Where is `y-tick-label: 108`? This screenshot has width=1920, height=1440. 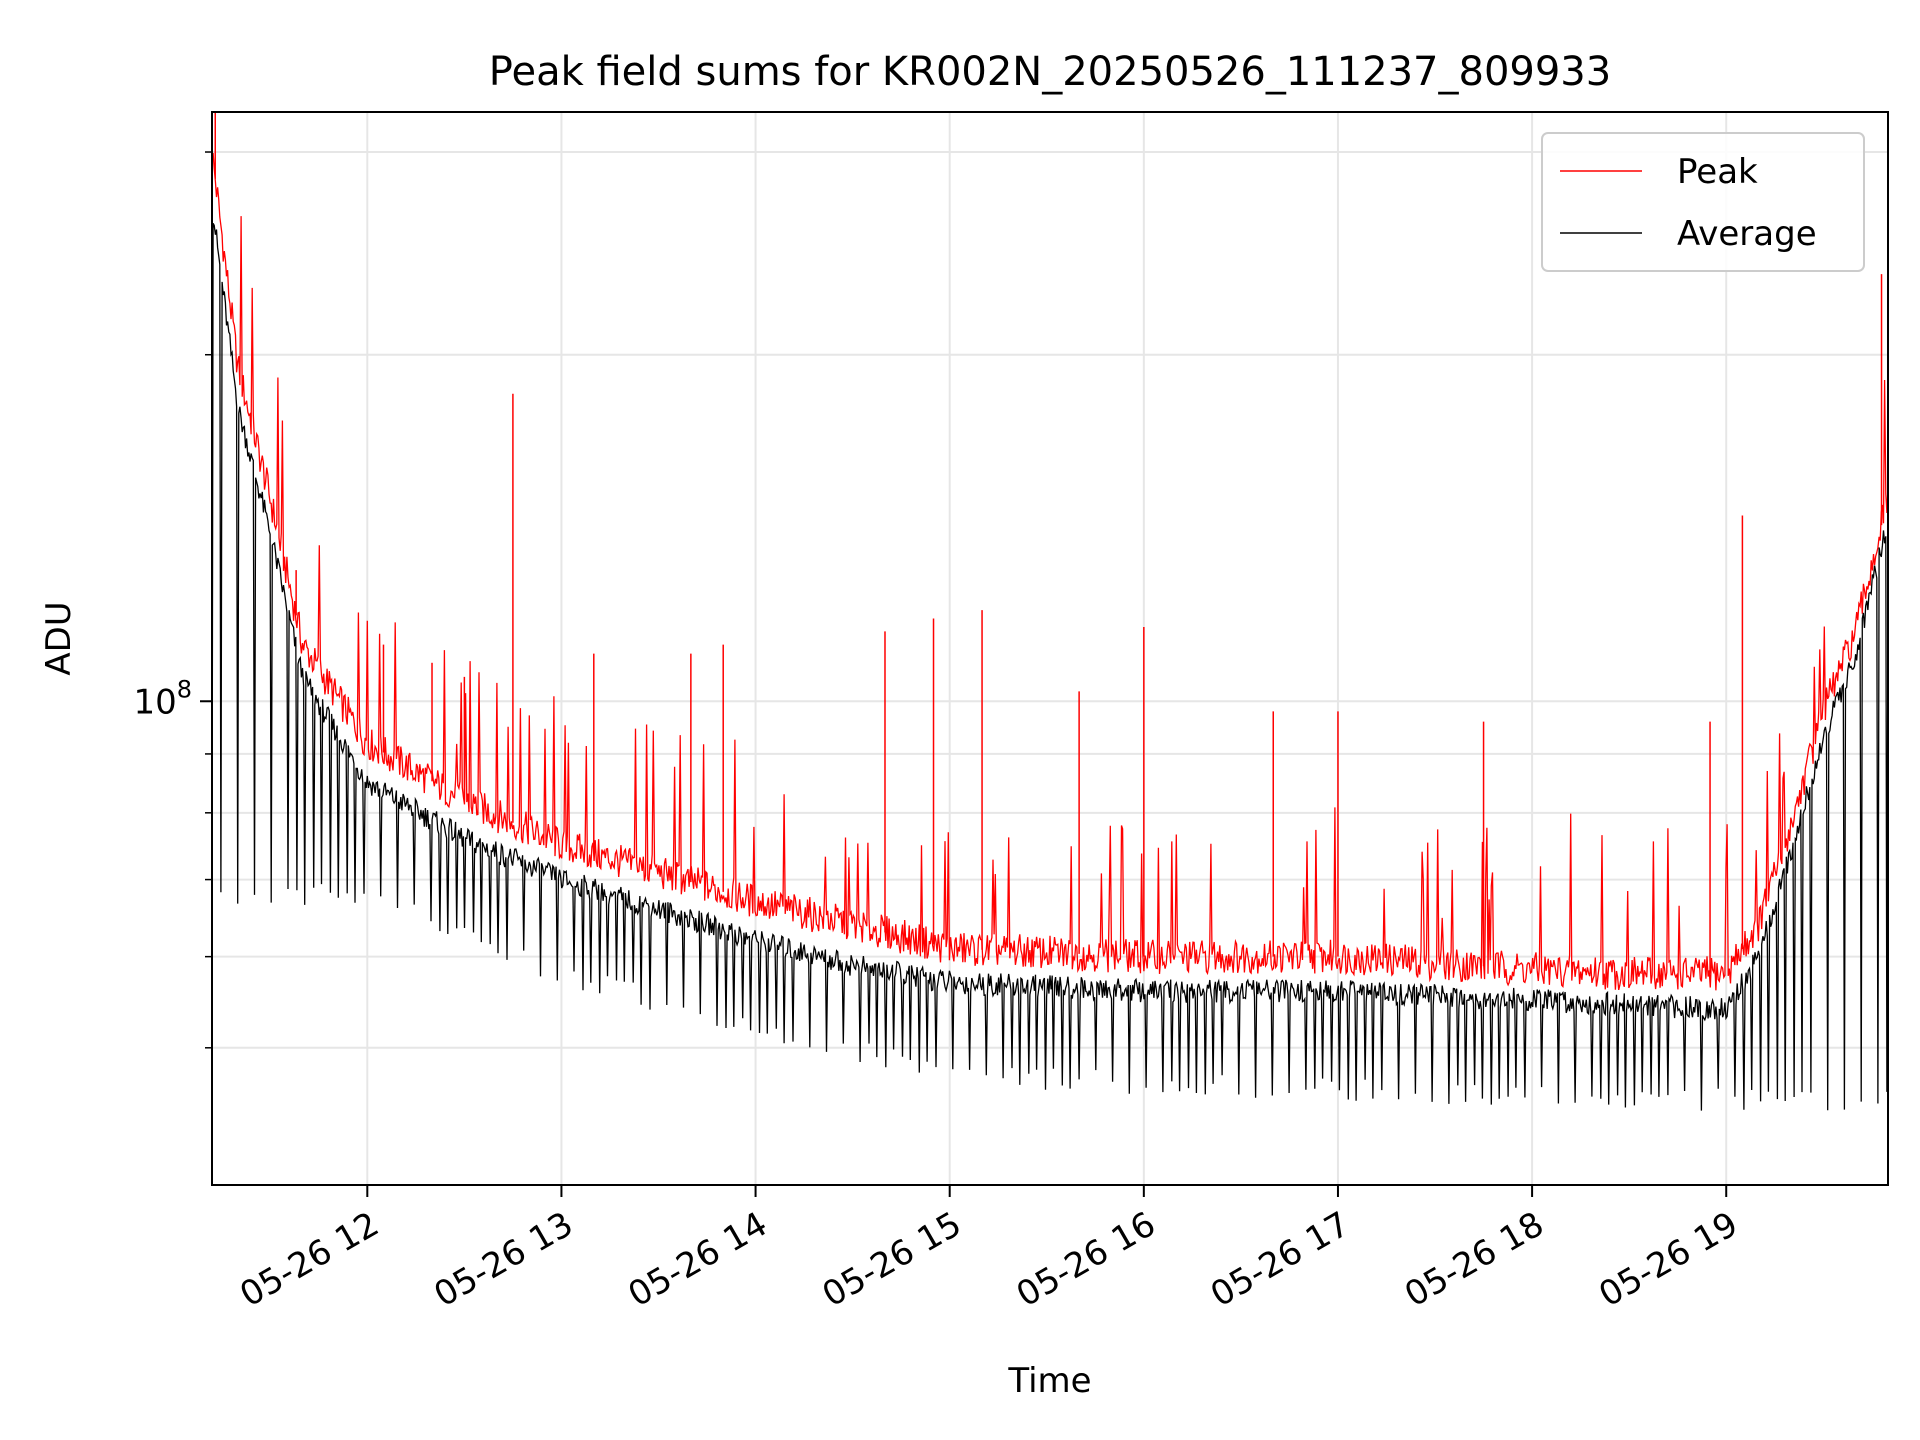 y-tick-label: 108 is located at coordinates (162, 698).